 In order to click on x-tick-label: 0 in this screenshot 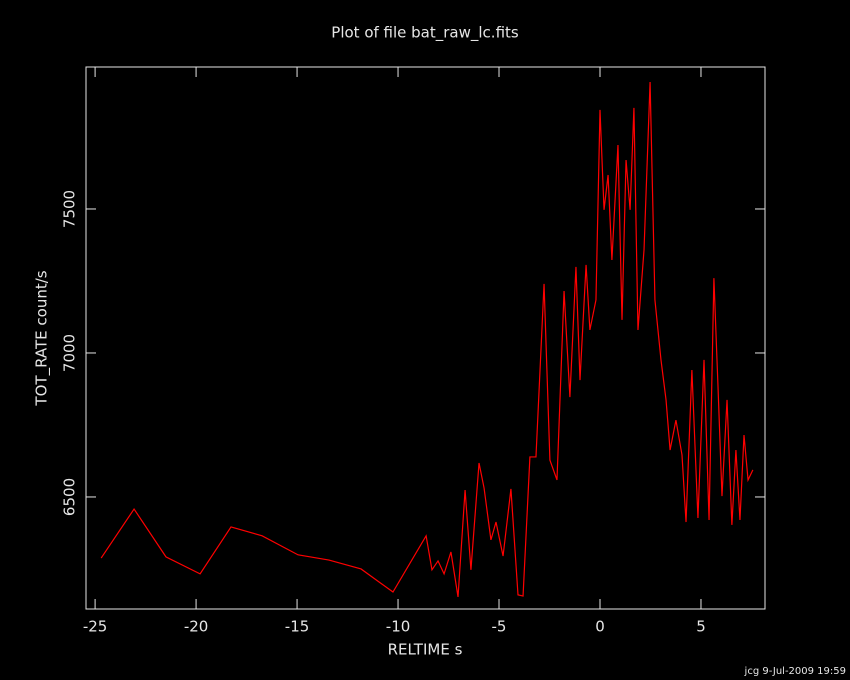, I will do `click(600, 627)`.